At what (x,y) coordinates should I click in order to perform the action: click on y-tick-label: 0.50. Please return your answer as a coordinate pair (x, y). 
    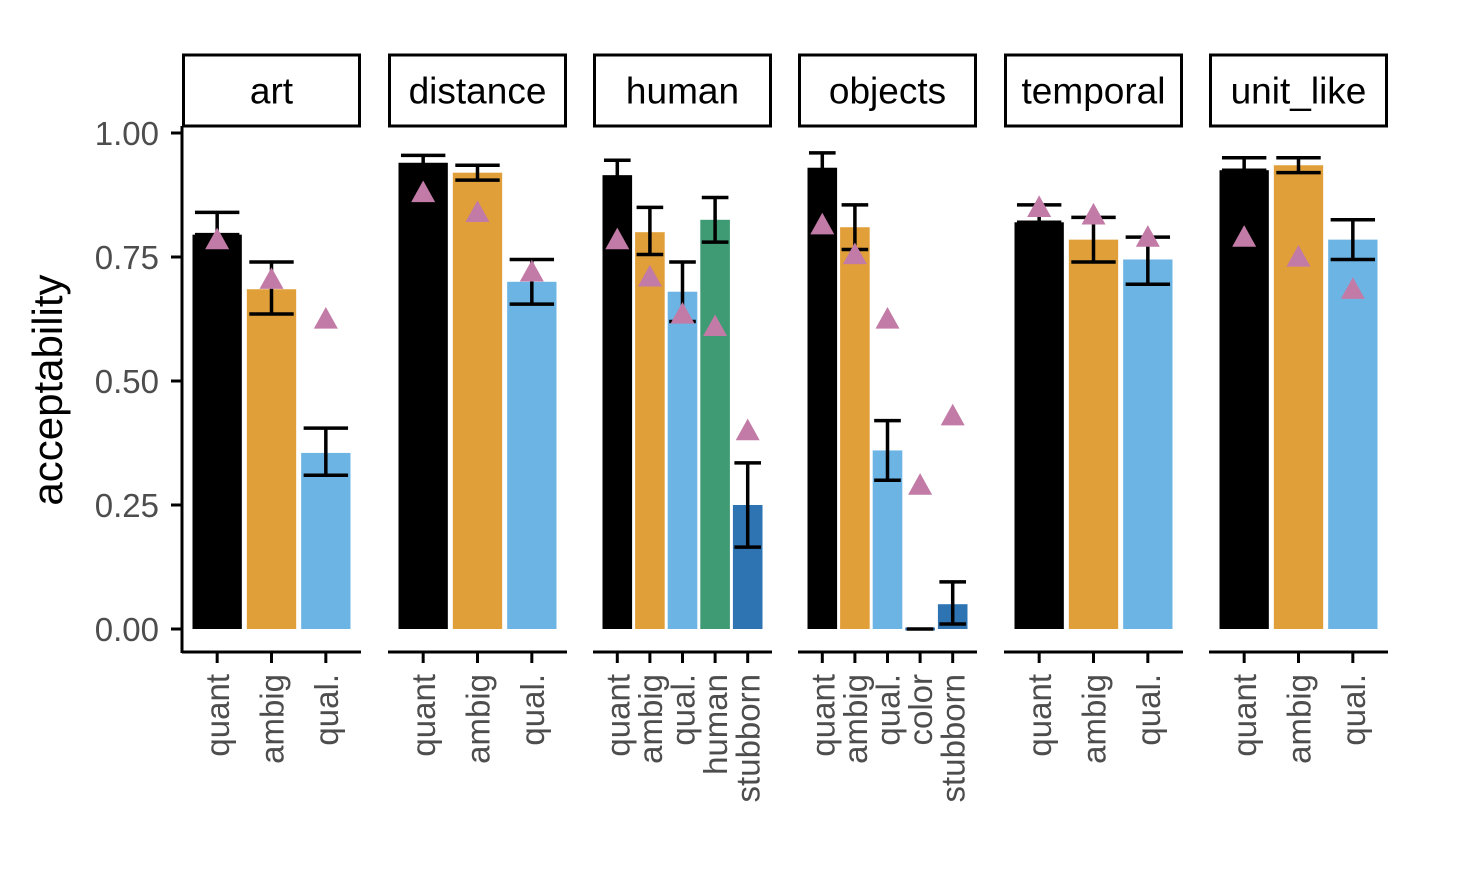
    Looking at the image, I should click on (127, 381).